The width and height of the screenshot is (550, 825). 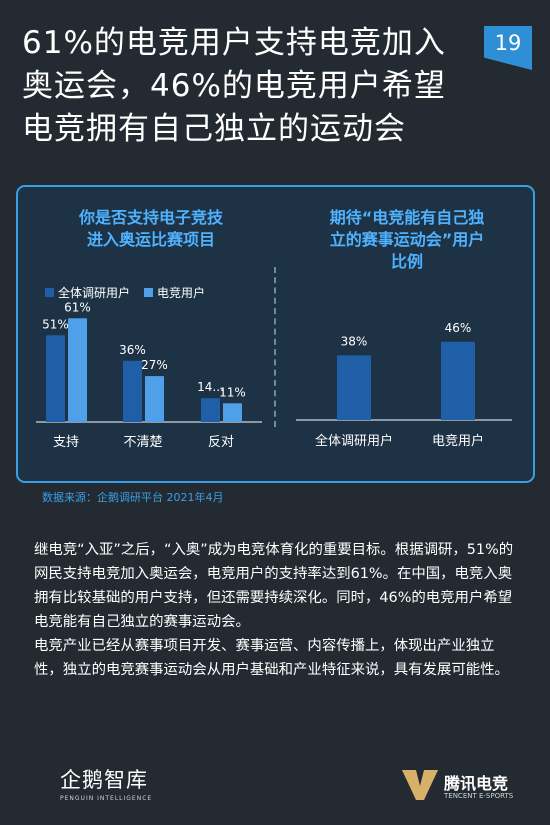 I want to click on category-label: 支持, so click(x=66, y=442).